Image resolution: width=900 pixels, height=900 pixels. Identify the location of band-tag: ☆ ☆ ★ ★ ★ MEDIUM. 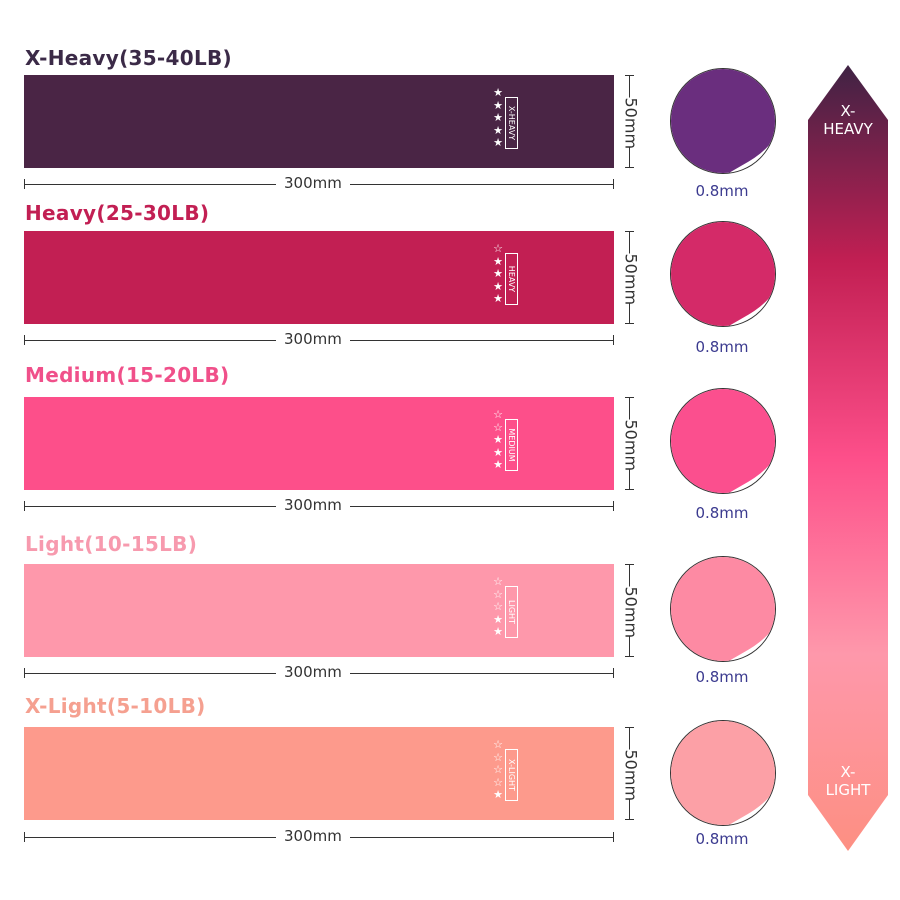
(507, 443).